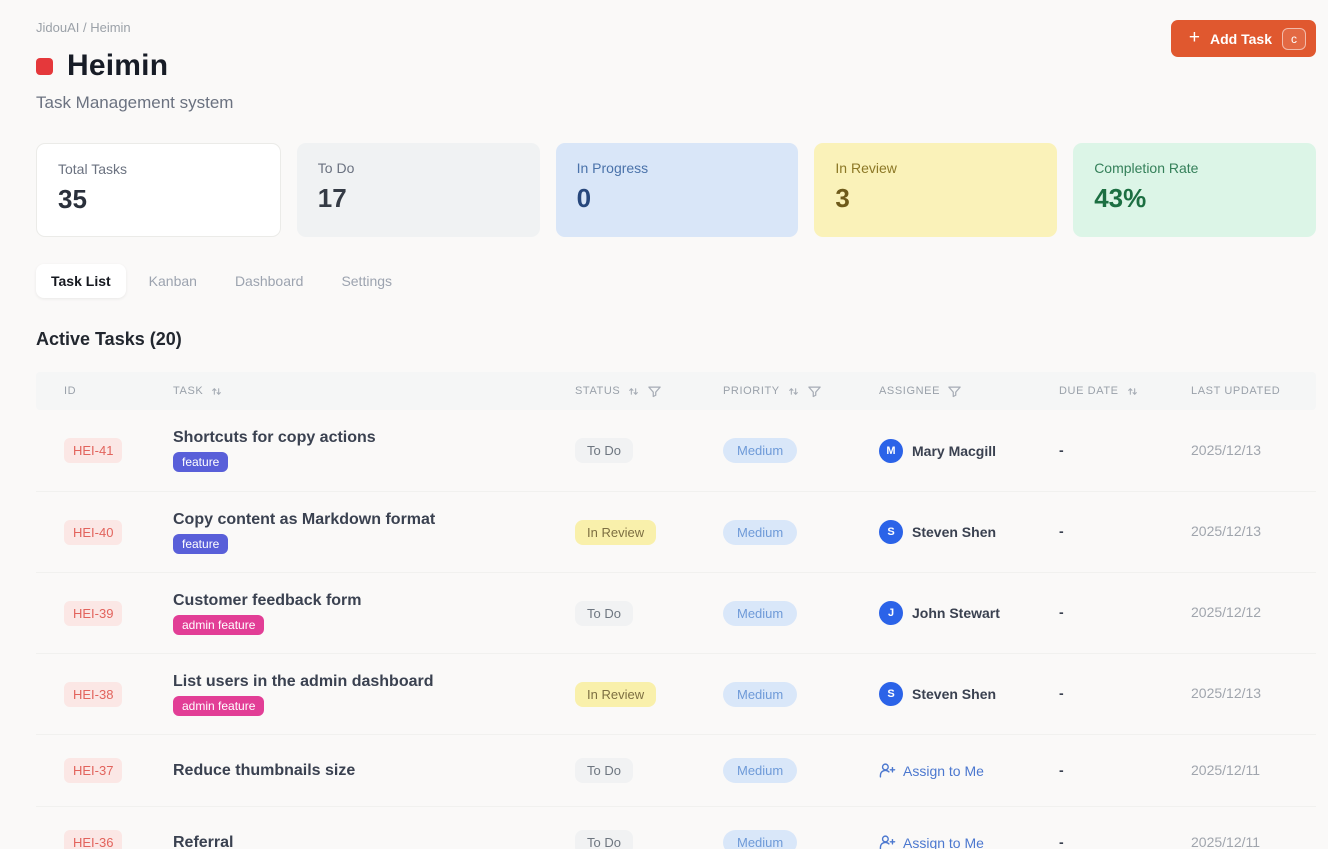 The height and width of the screenshot is (849, 1328). I want to click on task-id-badge: HEI-41, so click(93, 450).